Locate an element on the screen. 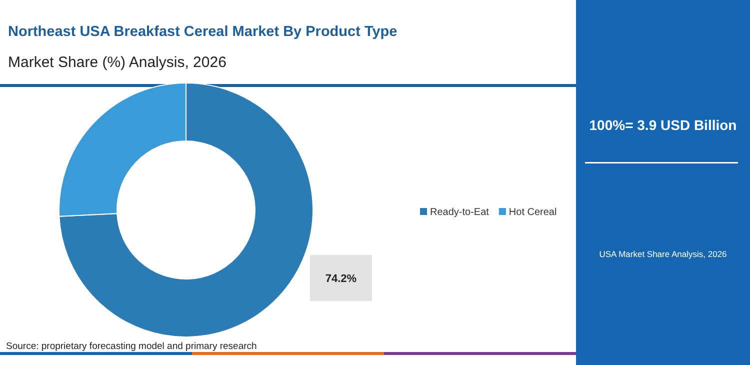 The height and width of the screenshot is (365, 750). legend-label: Hot Cereal is located at coordinates (532, 212).